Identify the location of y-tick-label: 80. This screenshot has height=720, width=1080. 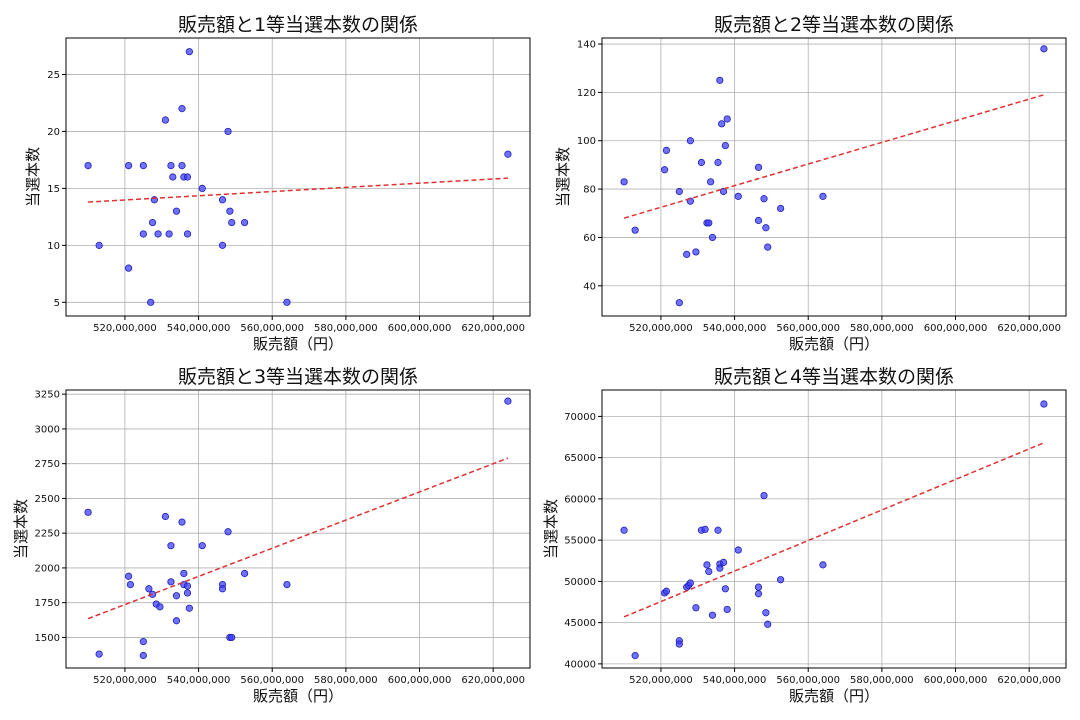
(589, 190).